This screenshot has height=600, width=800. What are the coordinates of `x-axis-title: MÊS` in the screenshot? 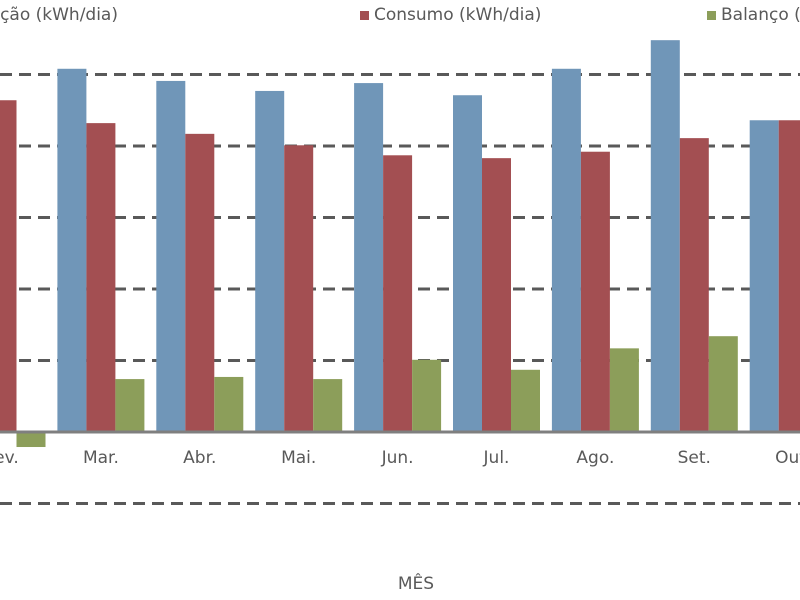 It's located at (416, 583).